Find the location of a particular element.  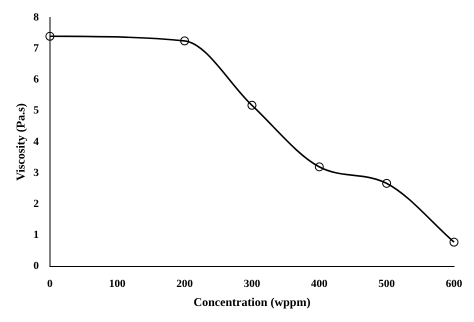

y-tick-label: 8 is located at coordinates (36, 17).